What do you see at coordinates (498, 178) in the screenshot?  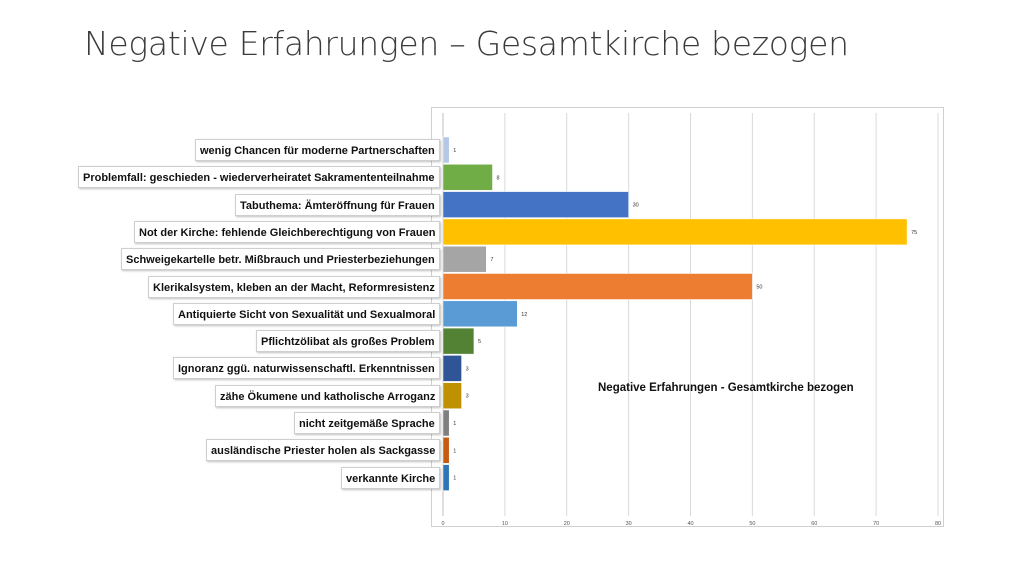 I see `data-label: 8` at bounding box center [498, 178].